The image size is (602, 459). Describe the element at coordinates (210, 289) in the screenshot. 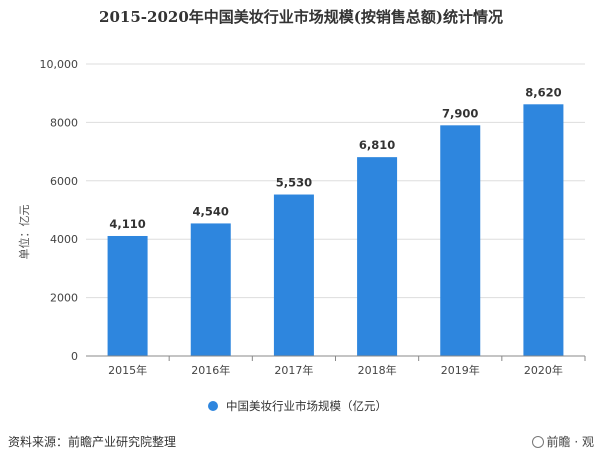

I see `bar-2016年` at that location.